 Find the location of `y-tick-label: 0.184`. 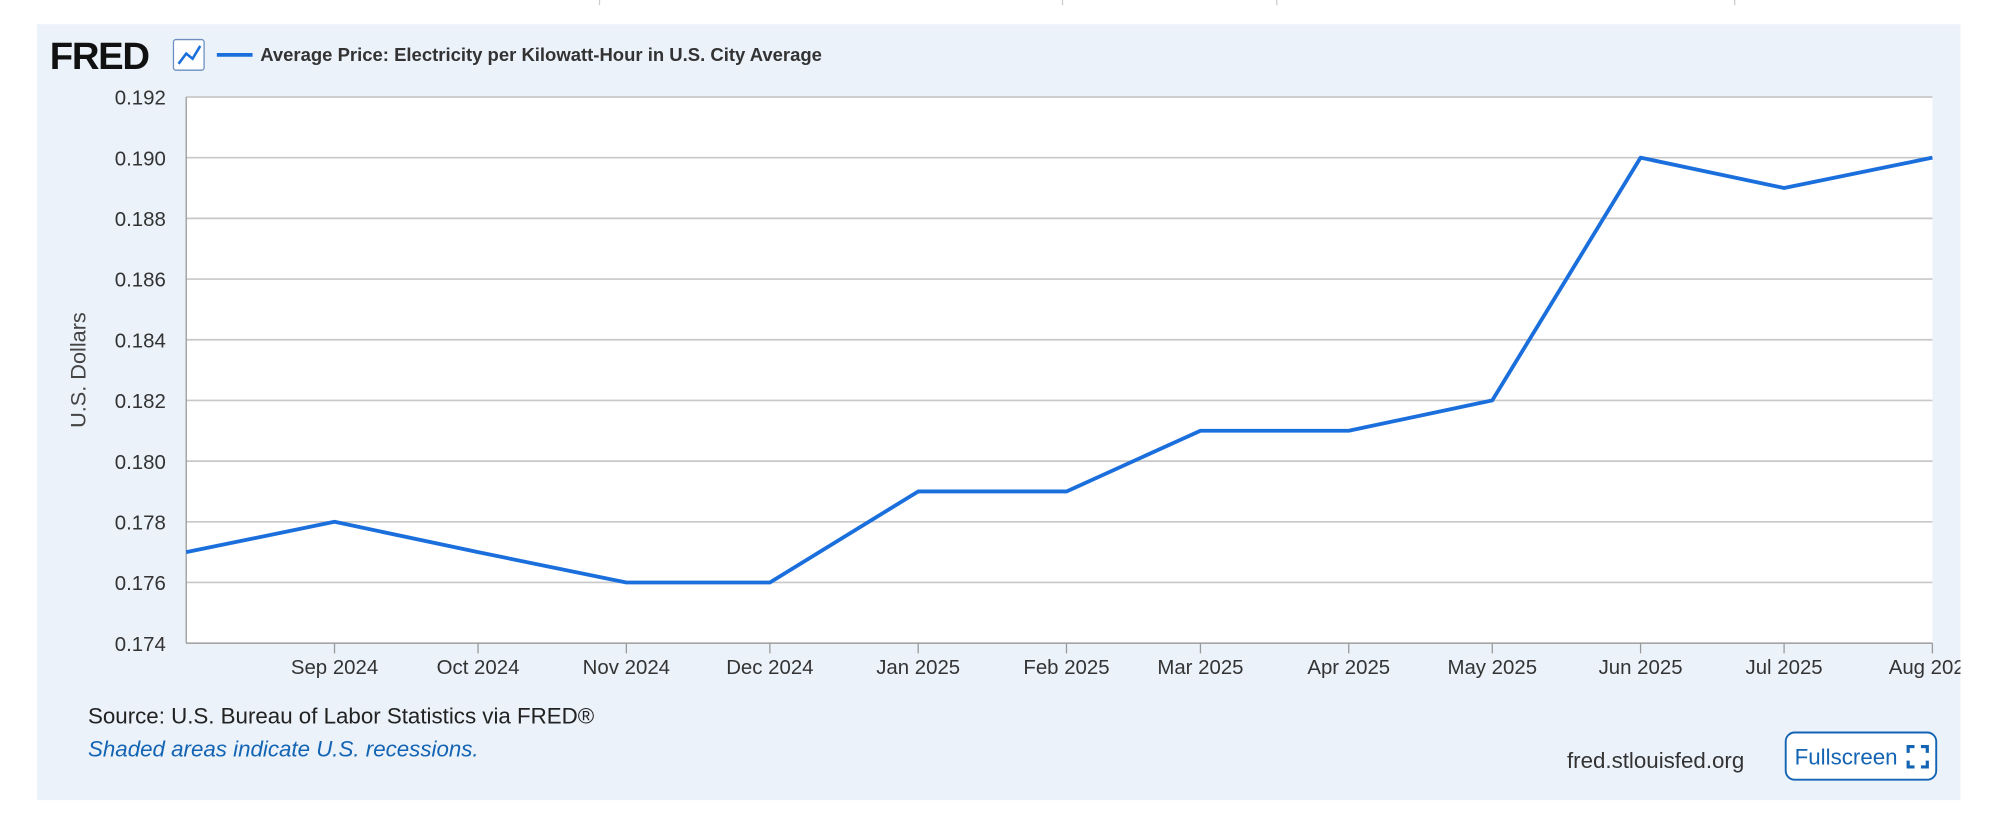

y-tick-label: 0.184 is located at coordinates (140, 341).